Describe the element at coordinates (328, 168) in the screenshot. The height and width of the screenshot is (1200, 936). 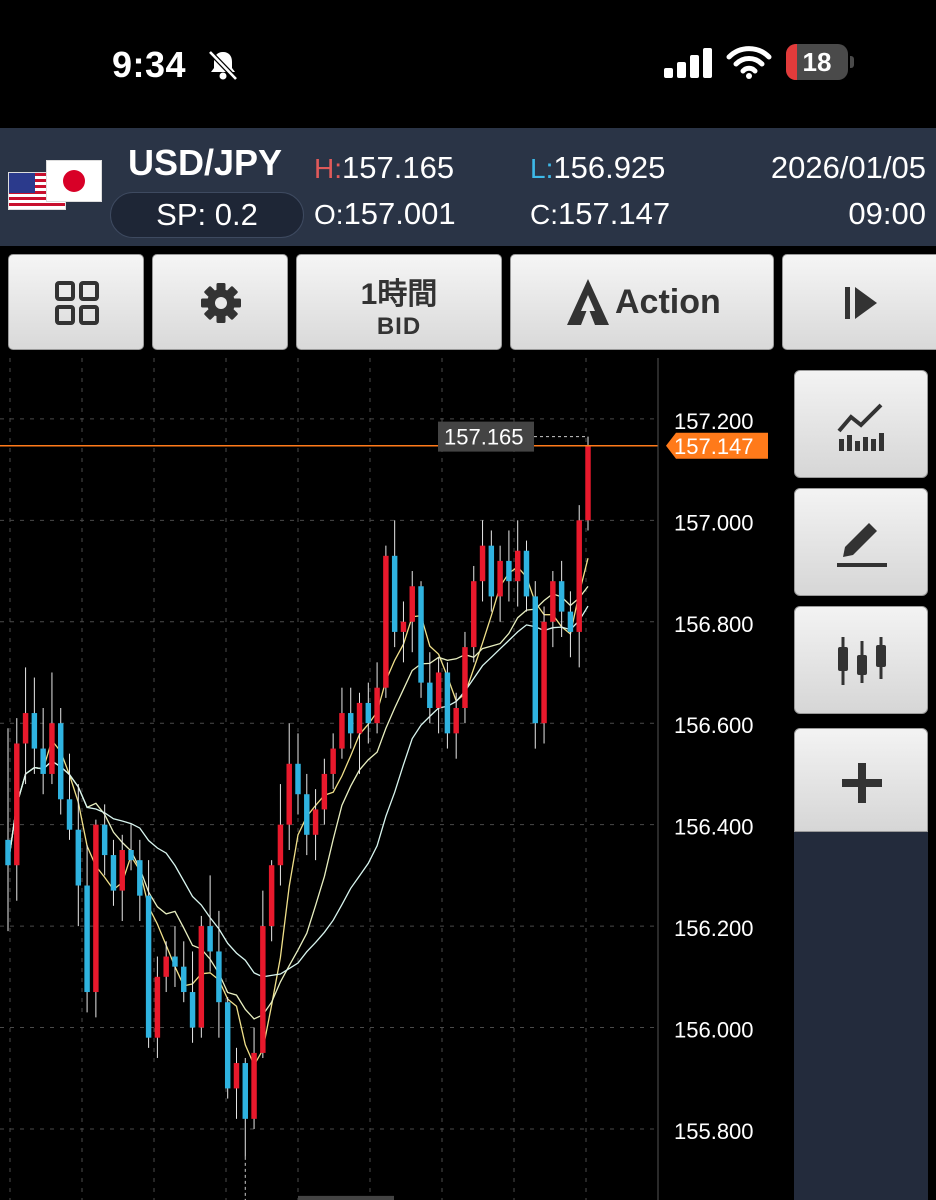
I see `high-label: H:` at that location.